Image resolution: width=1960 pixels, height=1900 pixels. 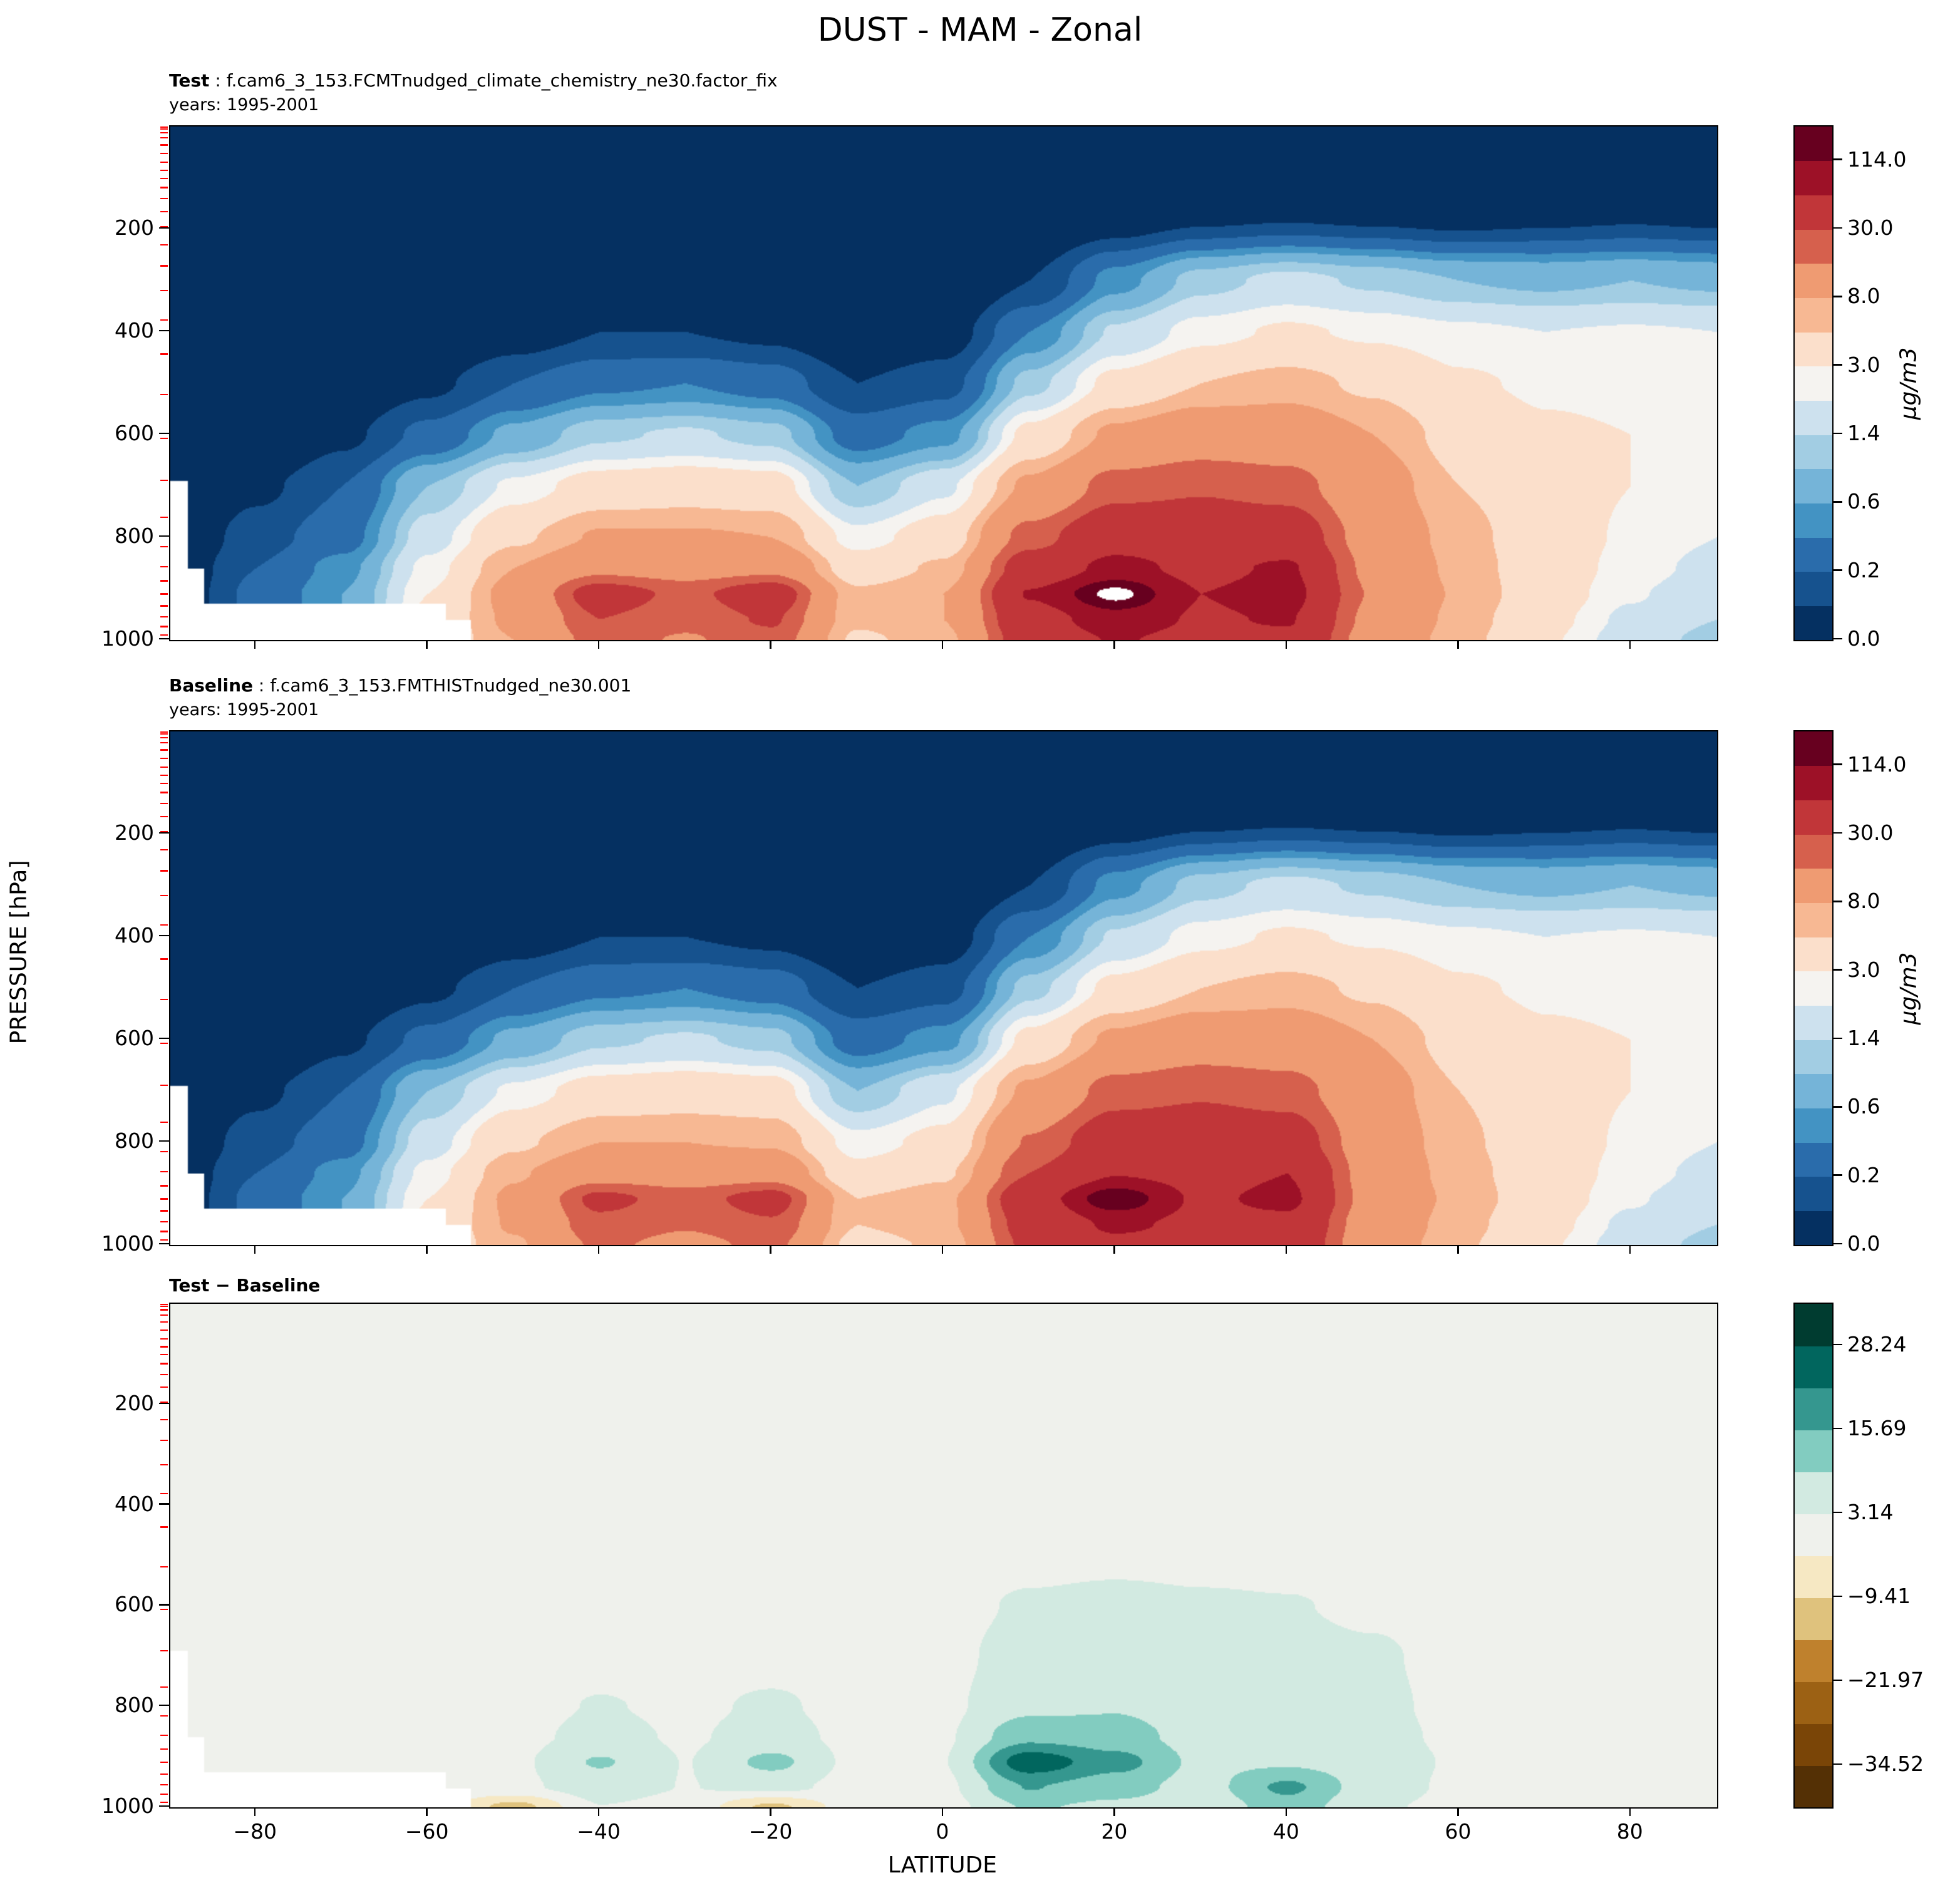 What do you see at coordinates (771, 1831) in the screenshot?
I see `x-tick-label: −20` at bounding box center [771, 1831].